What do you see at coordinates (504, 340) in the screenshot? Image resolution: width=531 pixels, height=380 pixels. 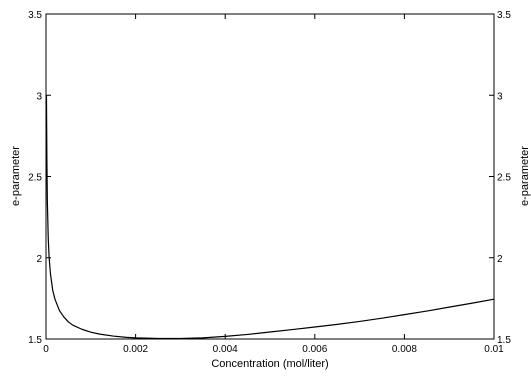 I see `y-tick-label-right: 1.5` at bounding box center [504, 340].